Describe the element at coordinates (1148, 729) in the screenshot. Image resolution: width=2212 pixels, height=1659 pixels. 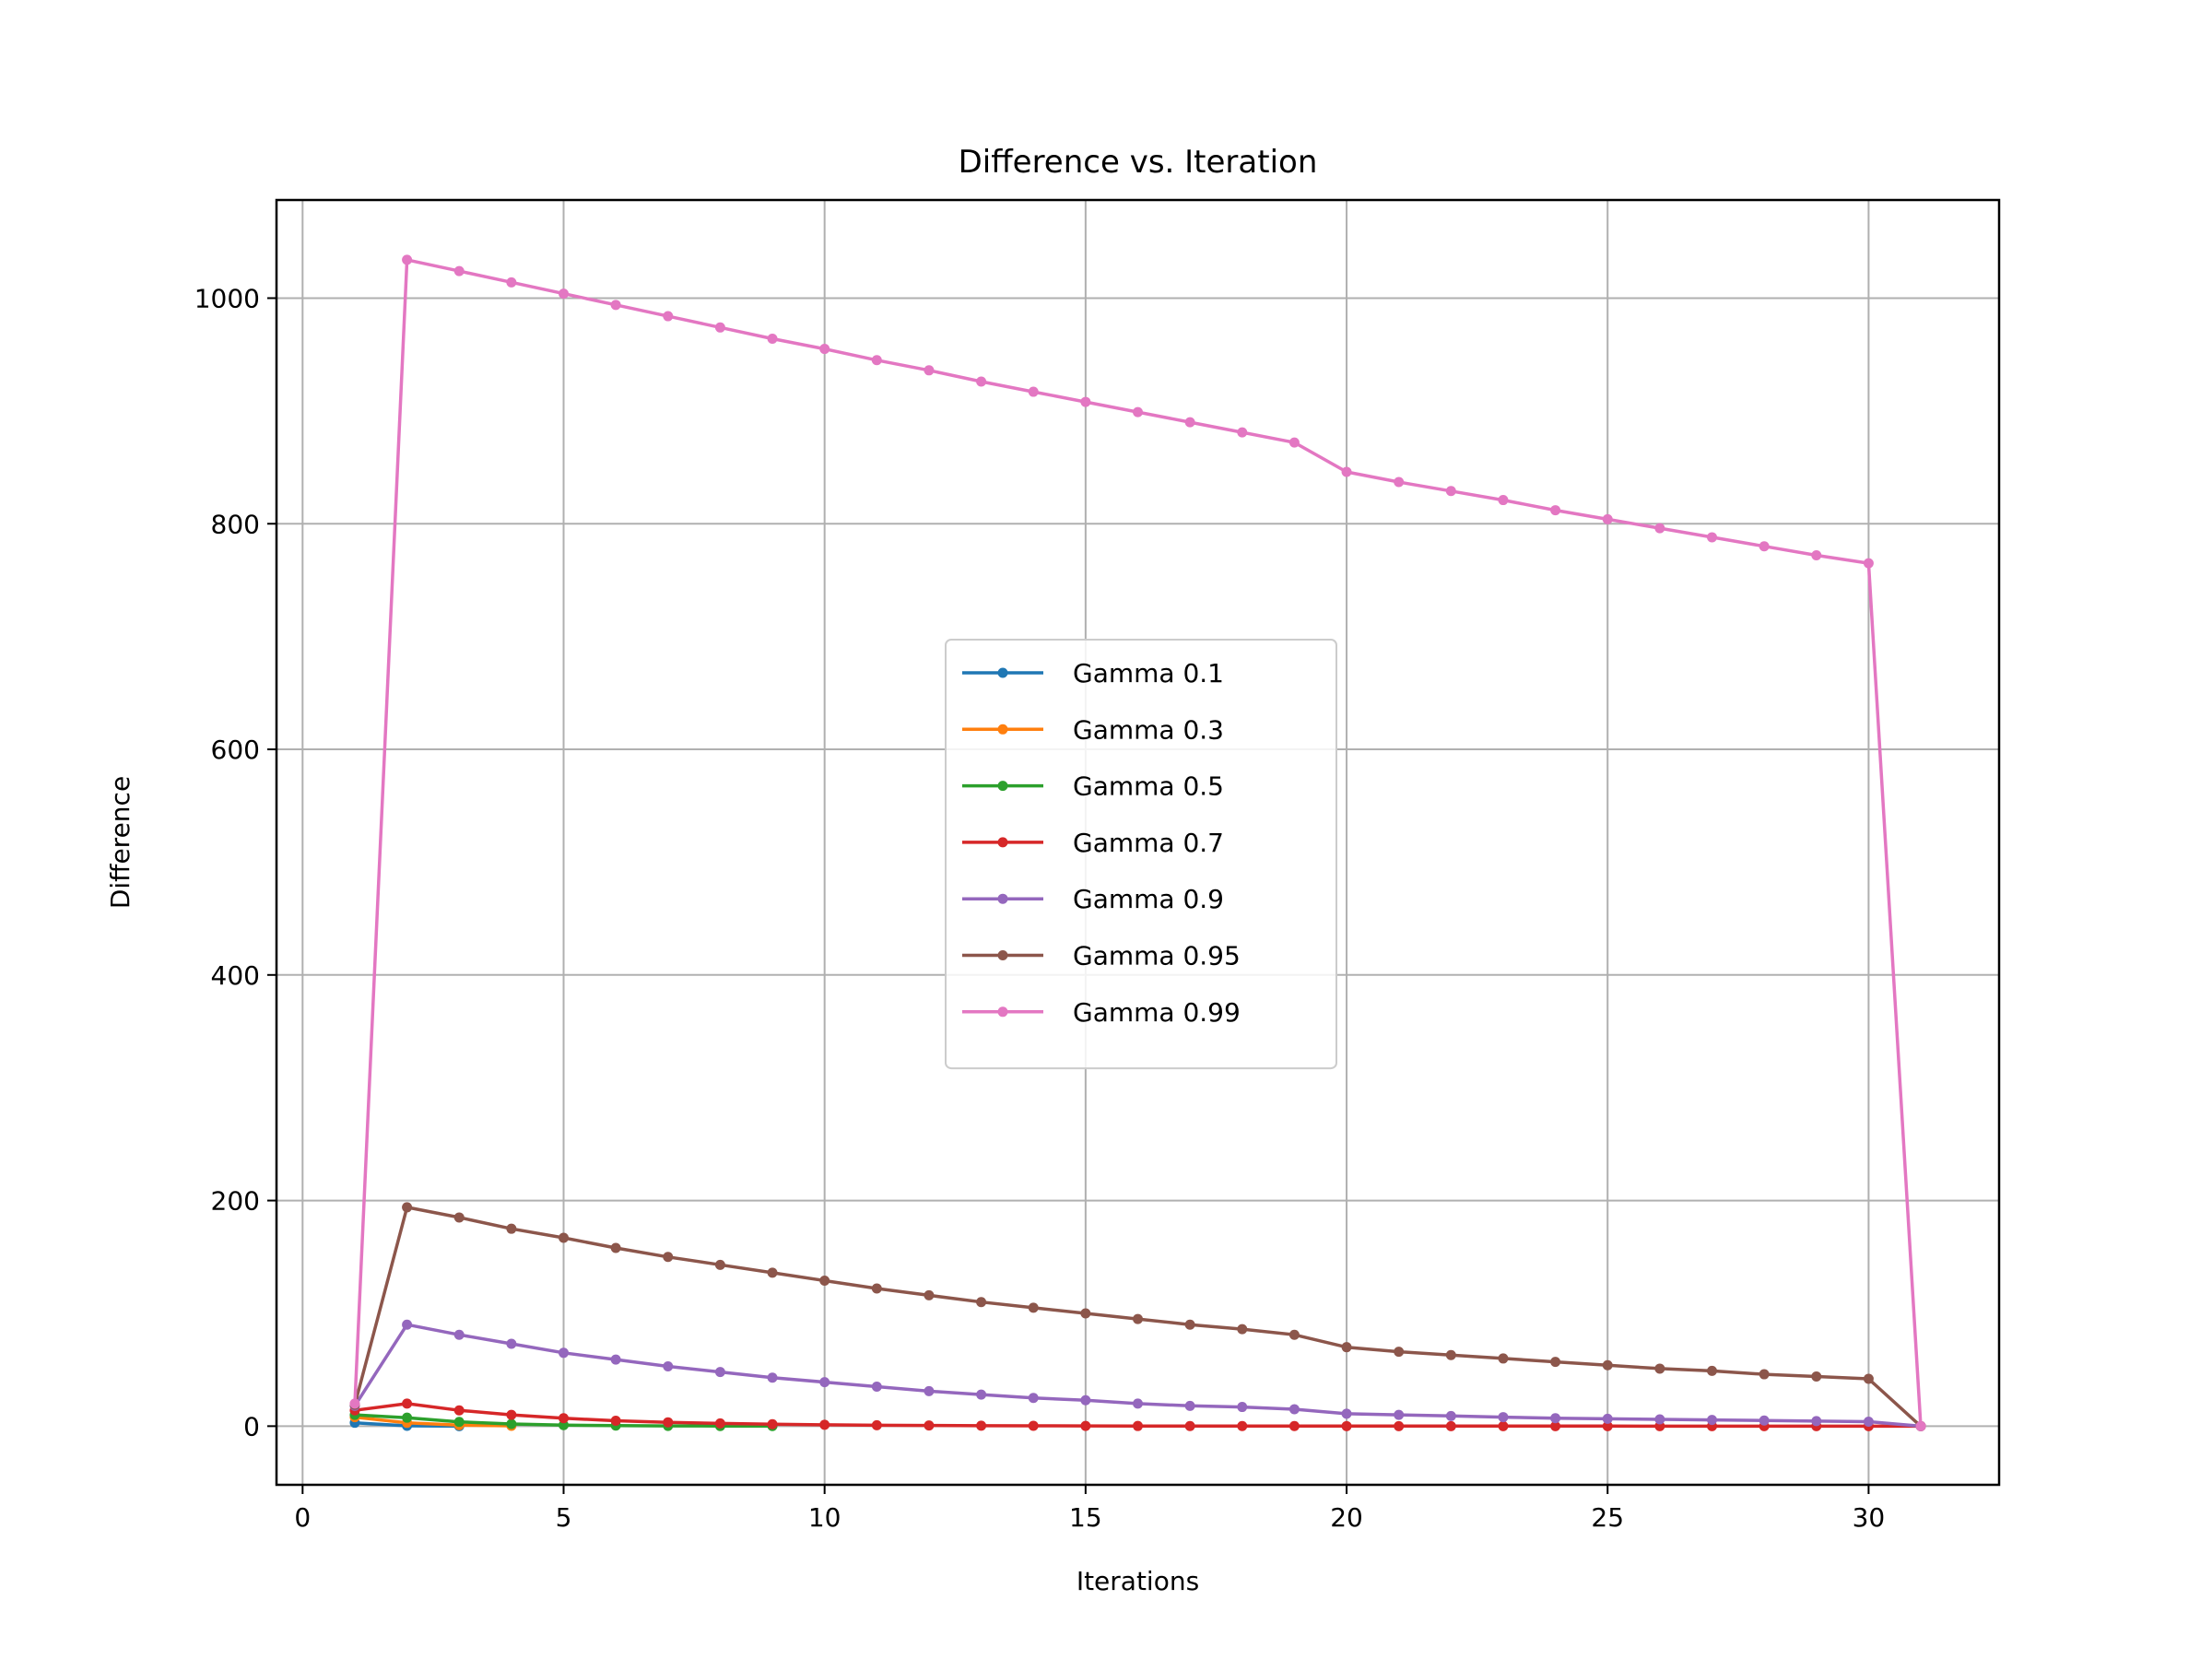
I see `legend-label: Gamma 0.3` at that location.